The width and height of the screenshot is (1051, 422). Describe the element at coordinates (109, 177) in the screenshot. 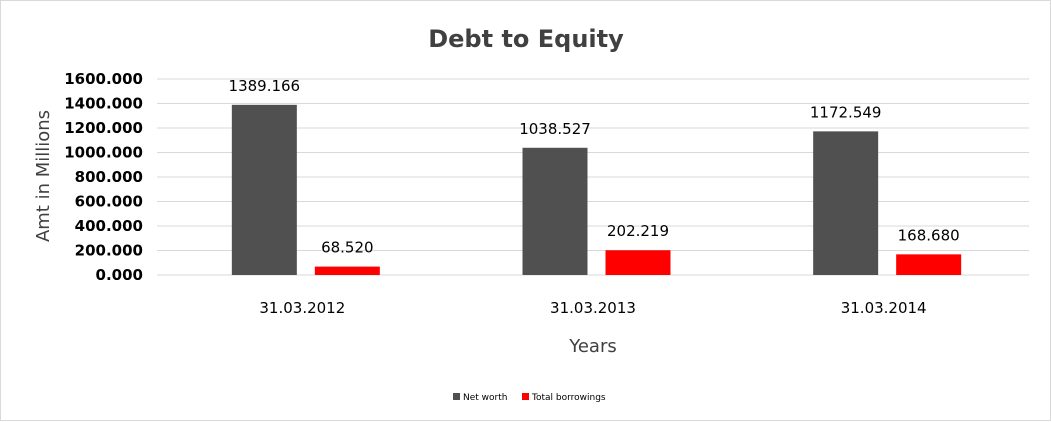

I see `y-tick-label: 800.000` at that location.